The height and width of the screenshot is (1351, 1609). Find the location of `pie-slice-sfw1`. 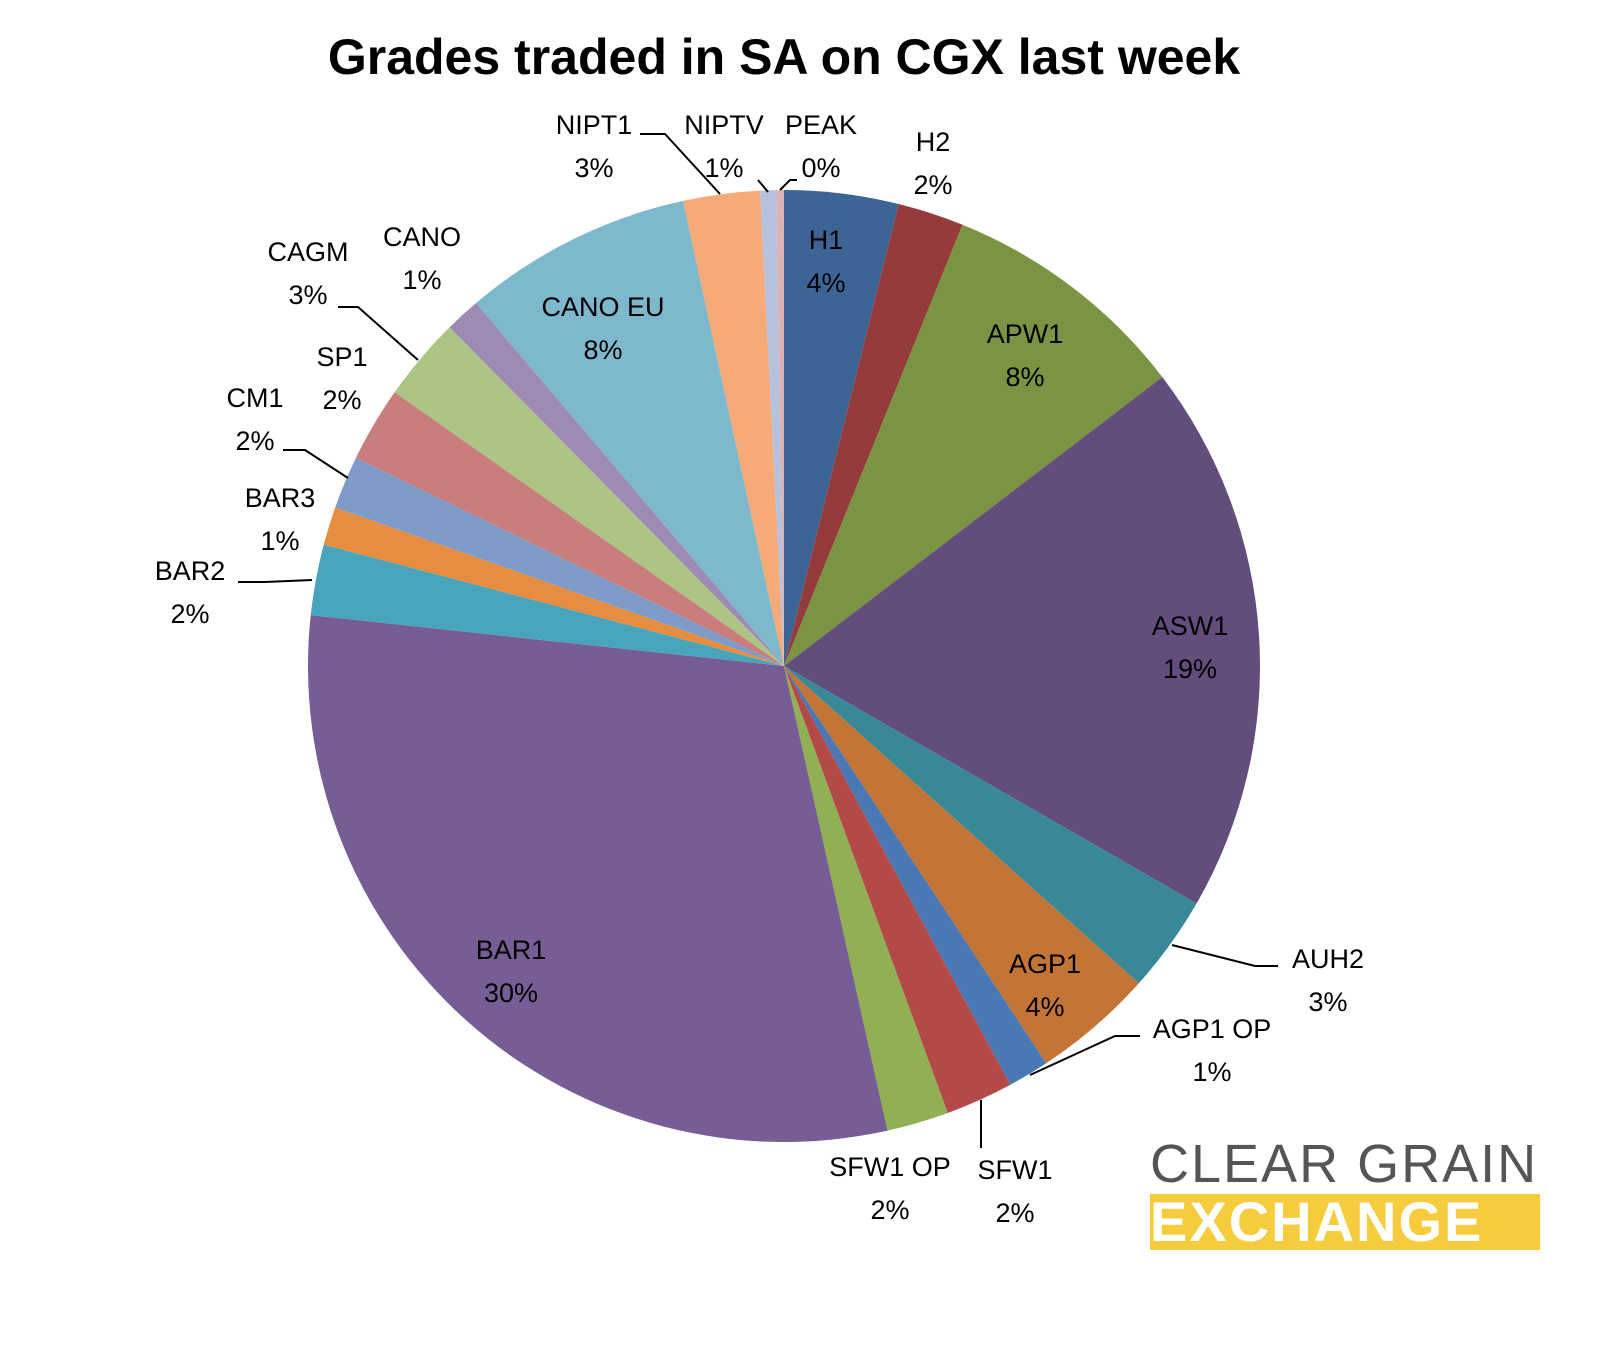

pie-slice-sfw1 is located at coordinates (897, 889).